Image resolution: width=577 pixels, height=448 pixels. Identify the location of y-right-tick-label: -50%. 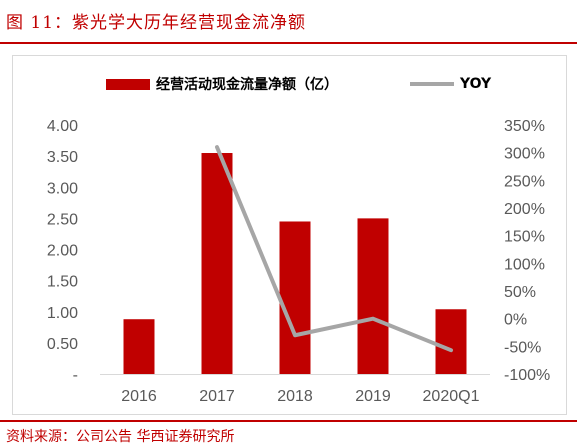
(522, 347).